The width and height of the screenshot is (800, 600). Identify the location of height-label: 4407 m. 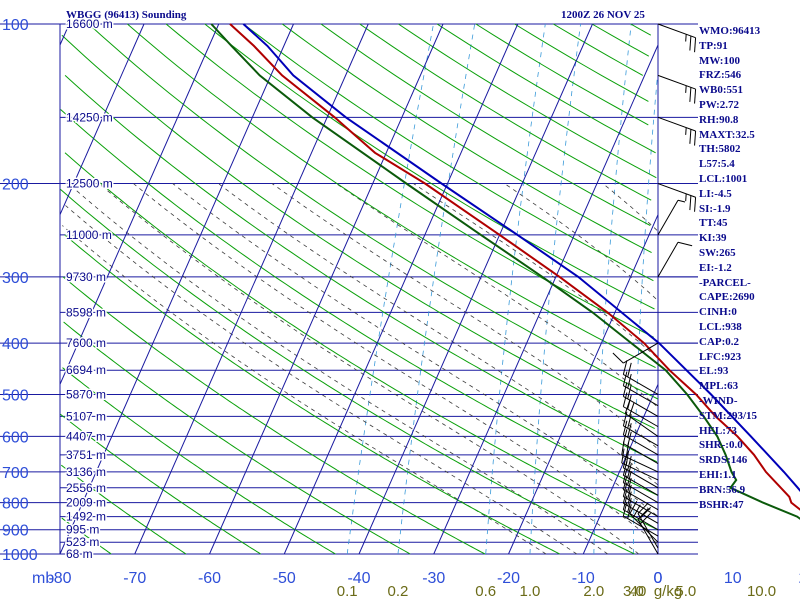
(86, 436).